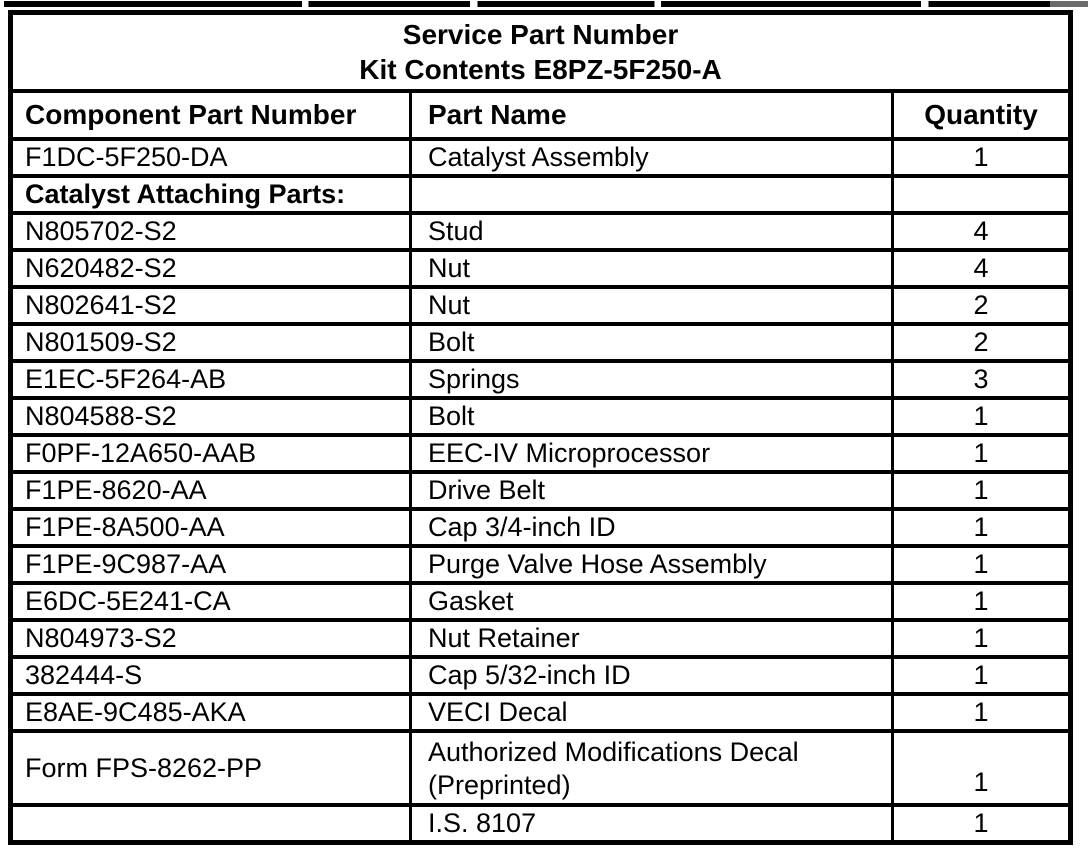  What do you see at coordinates (210, 638) in the screenshot?
I see `cell-part-number: N804973-S2` at bounding box center [210, 638].